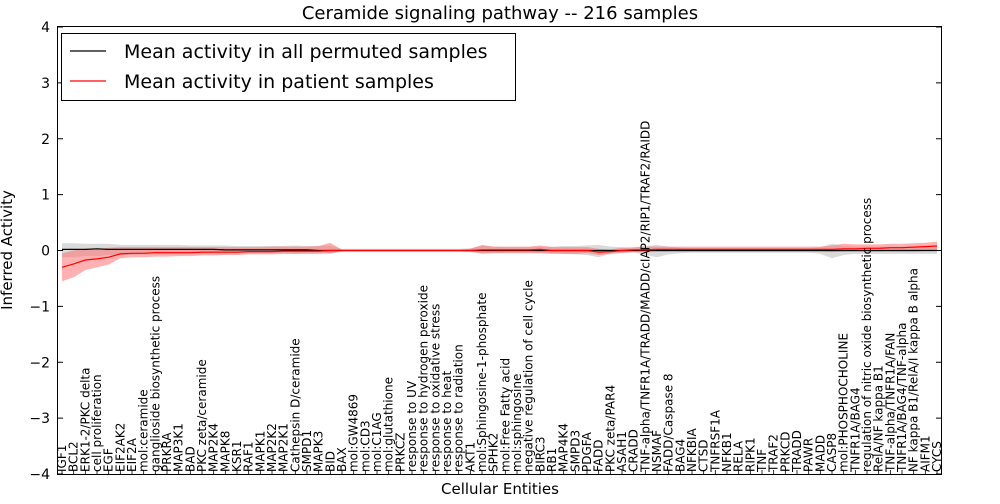  I want to click on x-tick-label: ASAH1, so click(622, 451).